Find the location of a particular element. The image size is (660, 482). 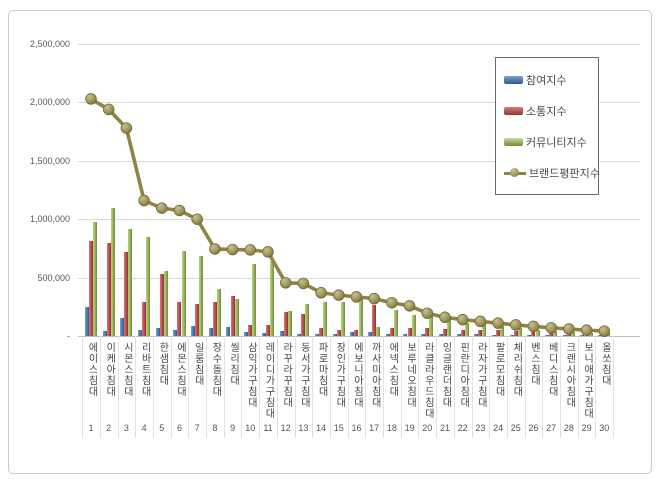

y-axis-tick-label: 1,000,000 is located at coordinates (49, 219).